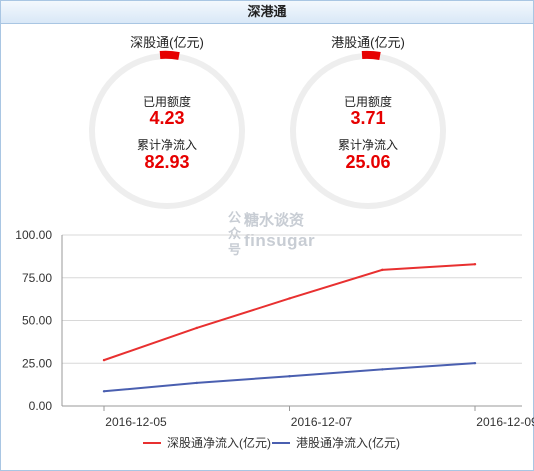  Describe the element at coordinates (368, 162) in the screenshot. I see `cumulative-inflow-value: 25.06` at that location.